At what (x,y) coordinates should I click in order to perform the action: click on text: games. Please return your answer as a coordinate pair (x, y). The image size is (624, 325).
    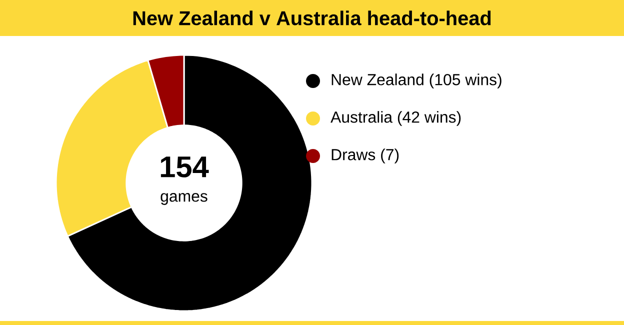
    Looking at the image, I should click on (184, 199).